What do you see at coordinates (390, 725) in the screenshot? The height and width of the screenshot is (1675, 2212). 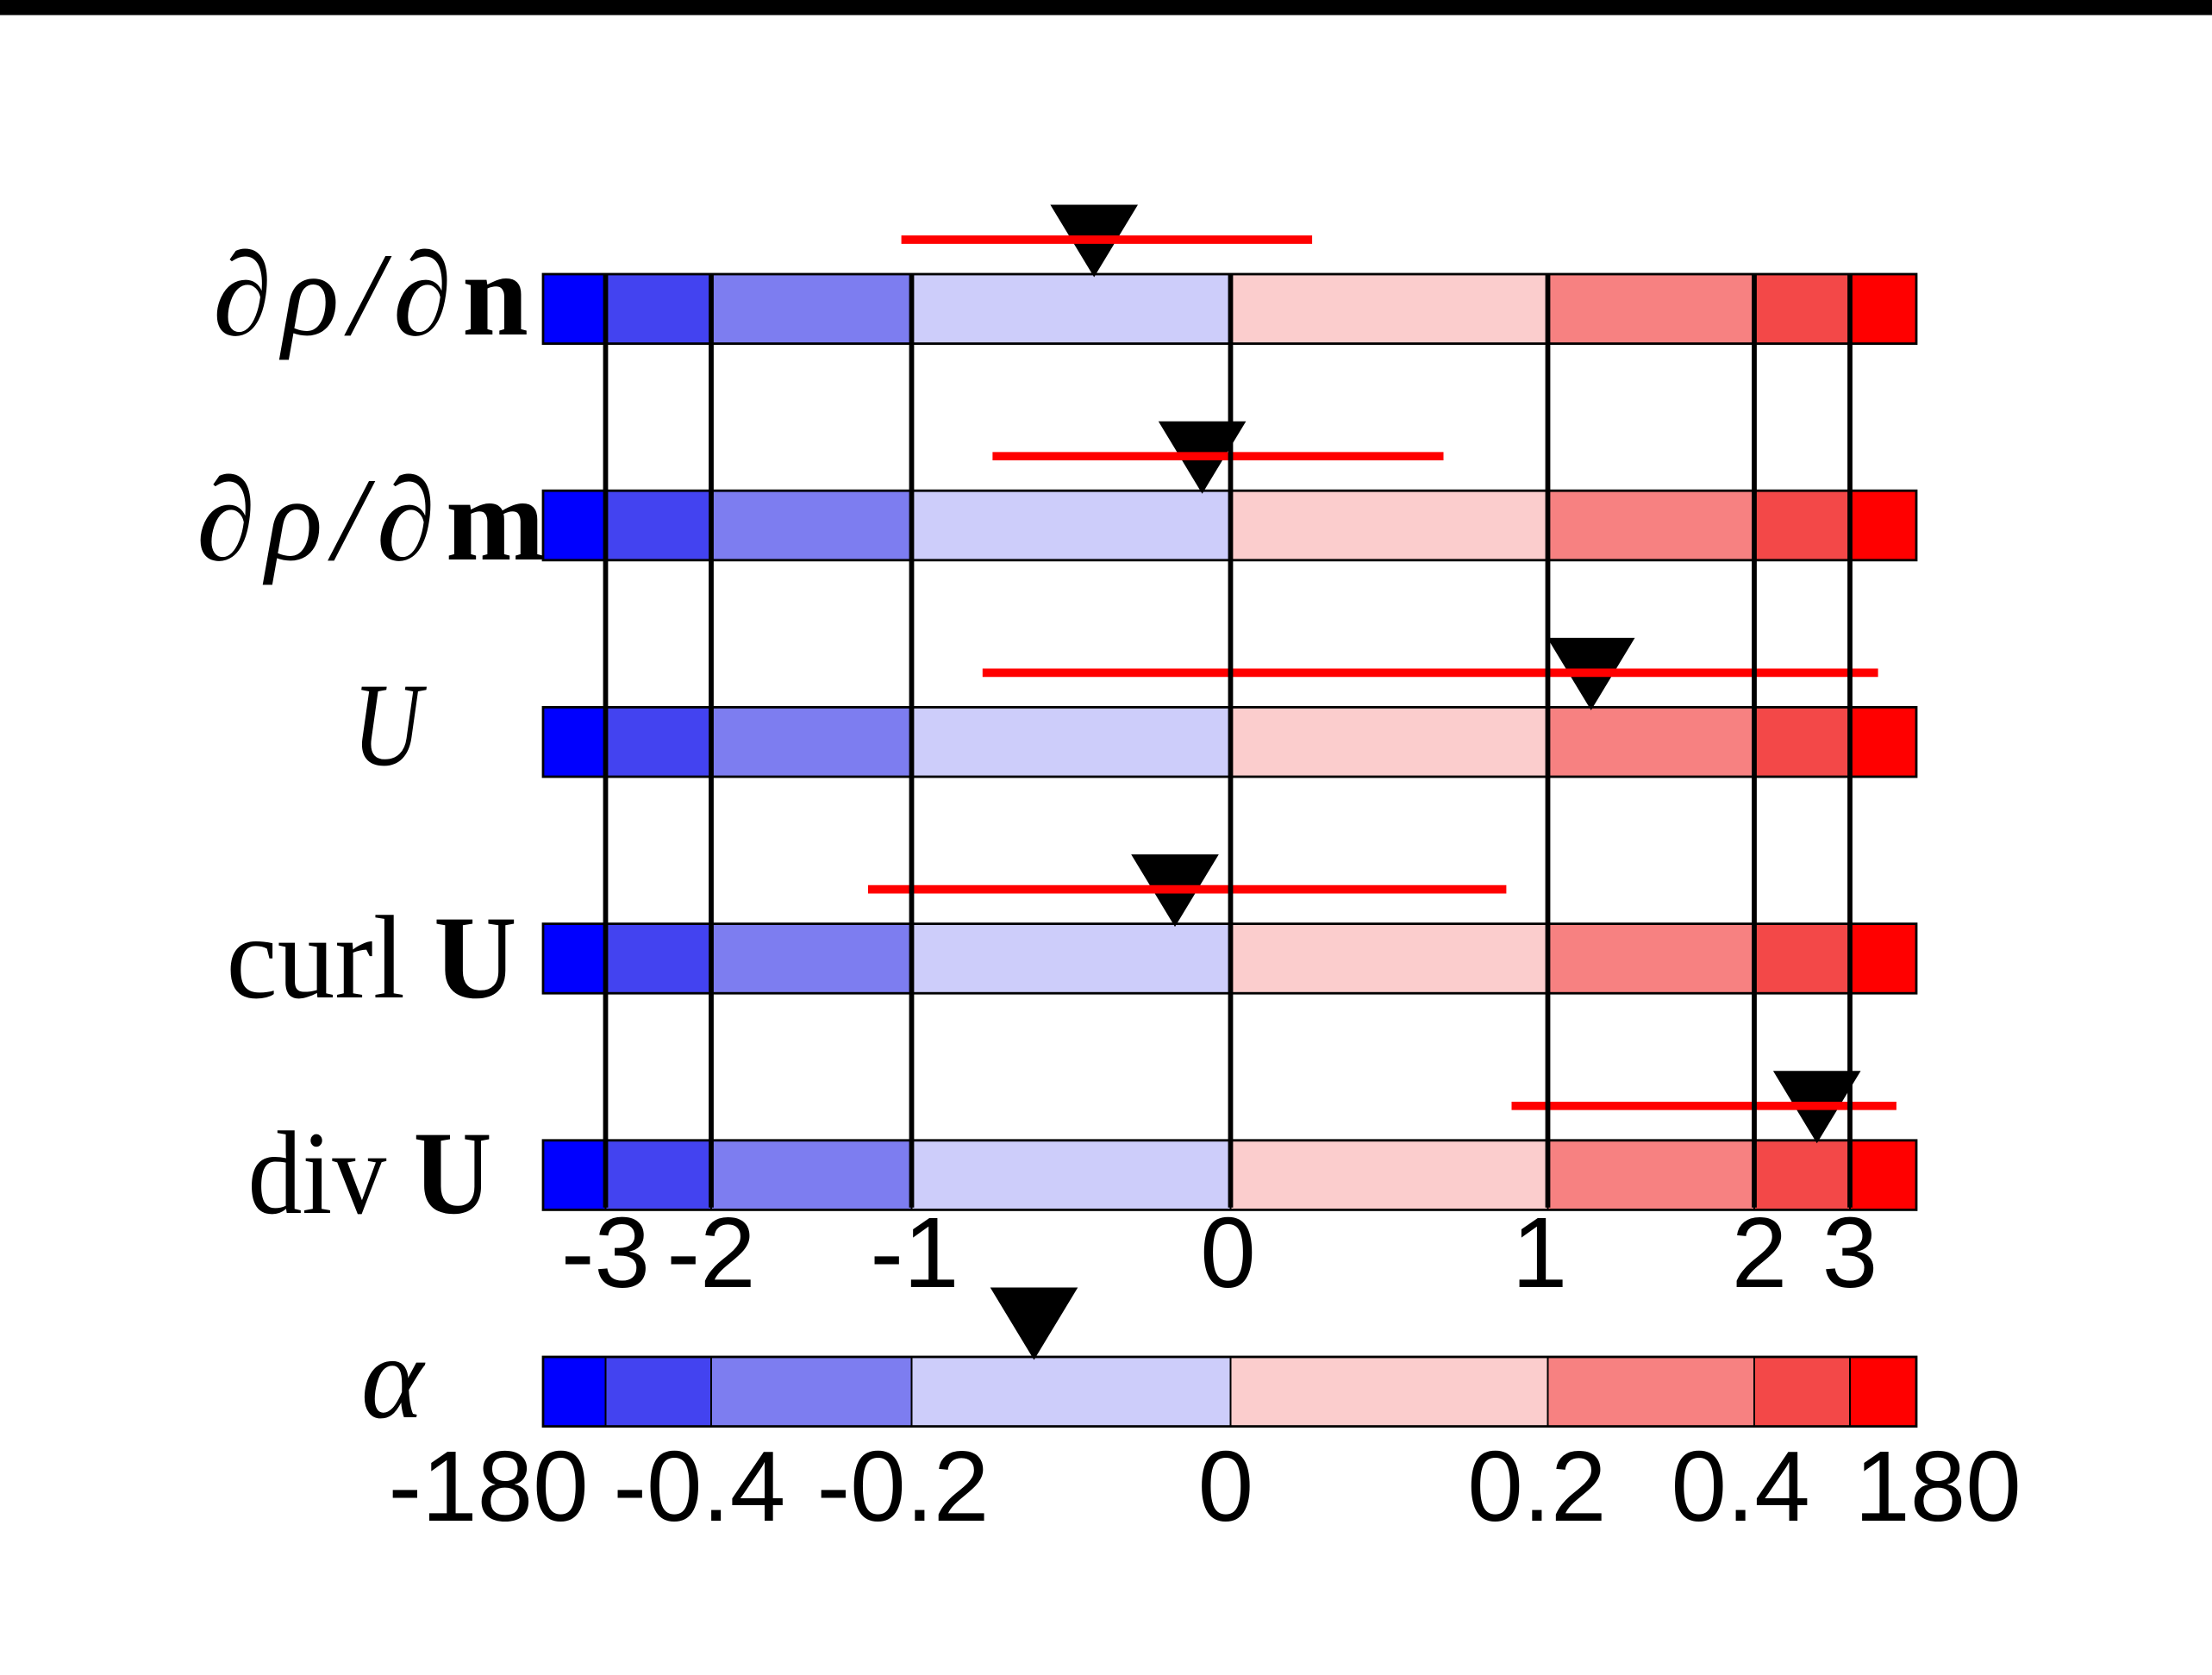 I see `svg-text: U` at bounding box center [390, 725].